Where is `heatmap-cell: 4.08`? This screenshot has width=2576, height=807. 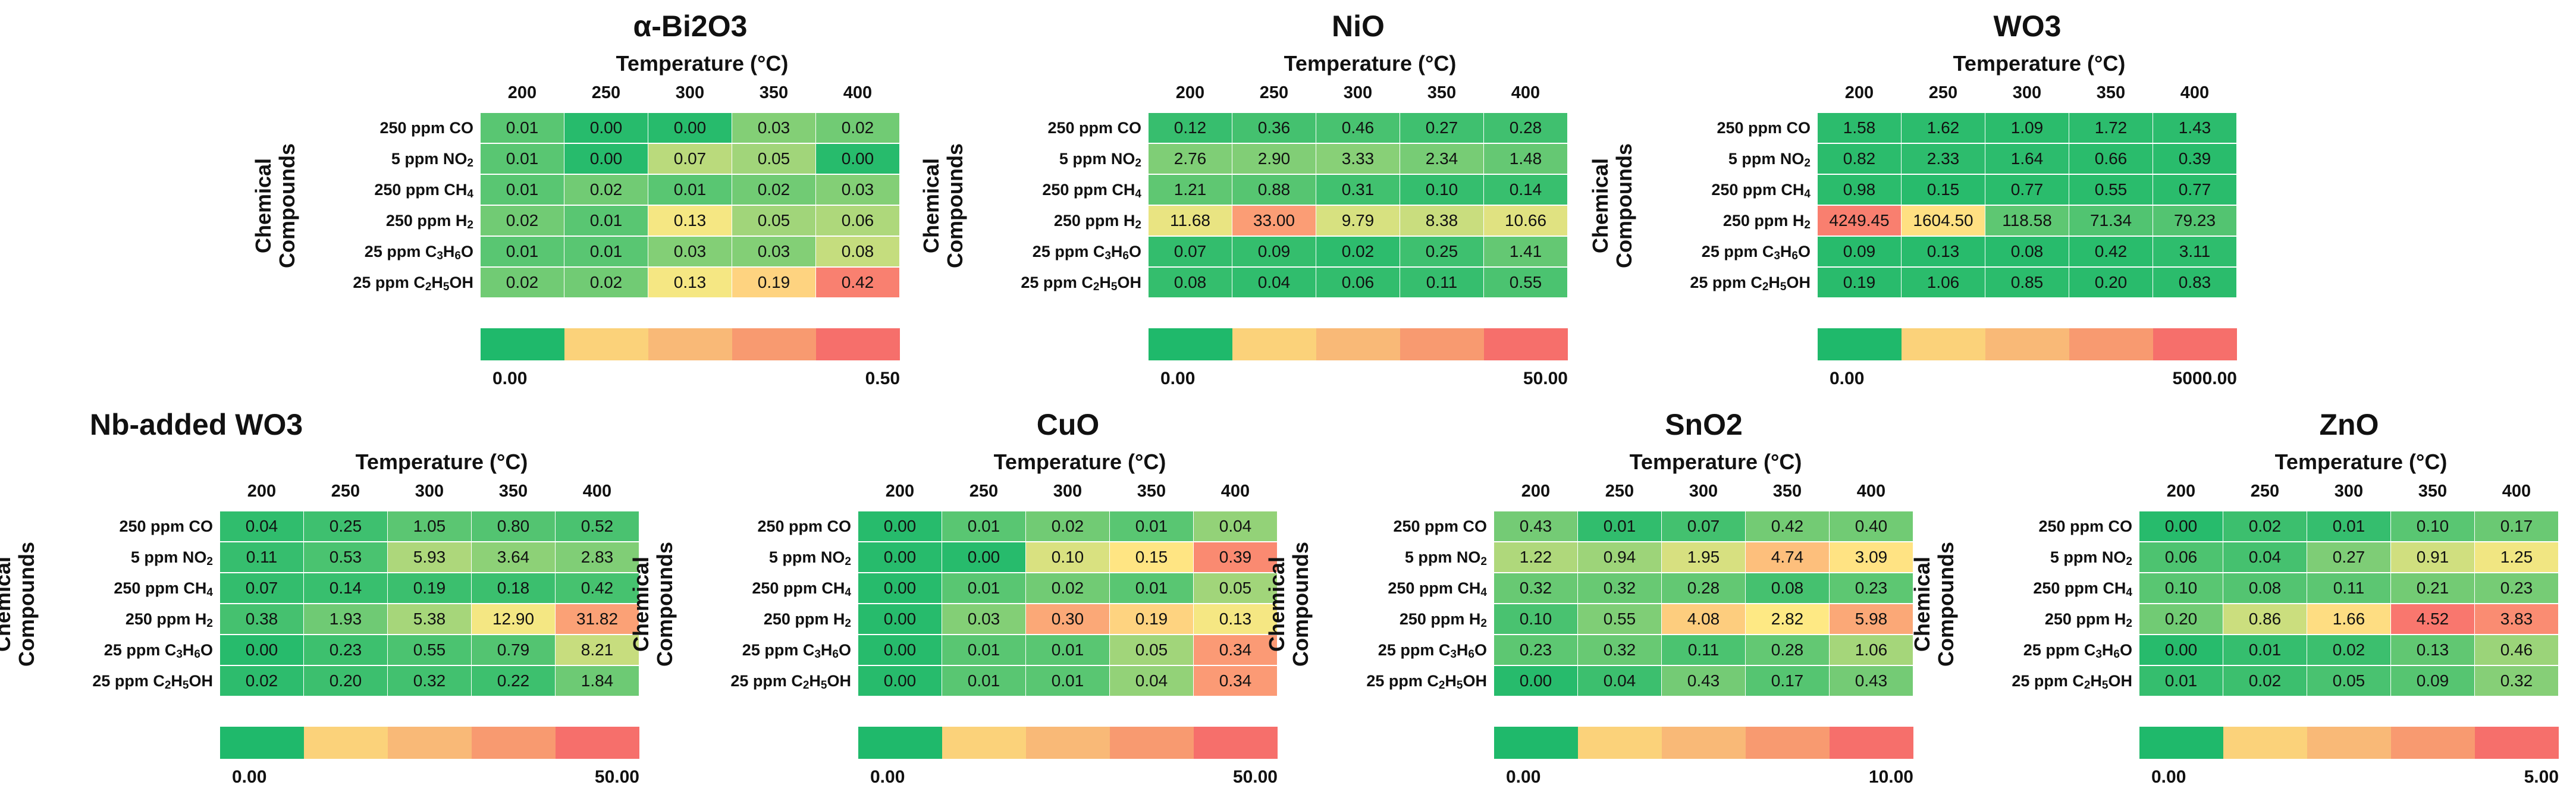 heatmap-cell: 4.08 is located at coordinates (1703, 619).